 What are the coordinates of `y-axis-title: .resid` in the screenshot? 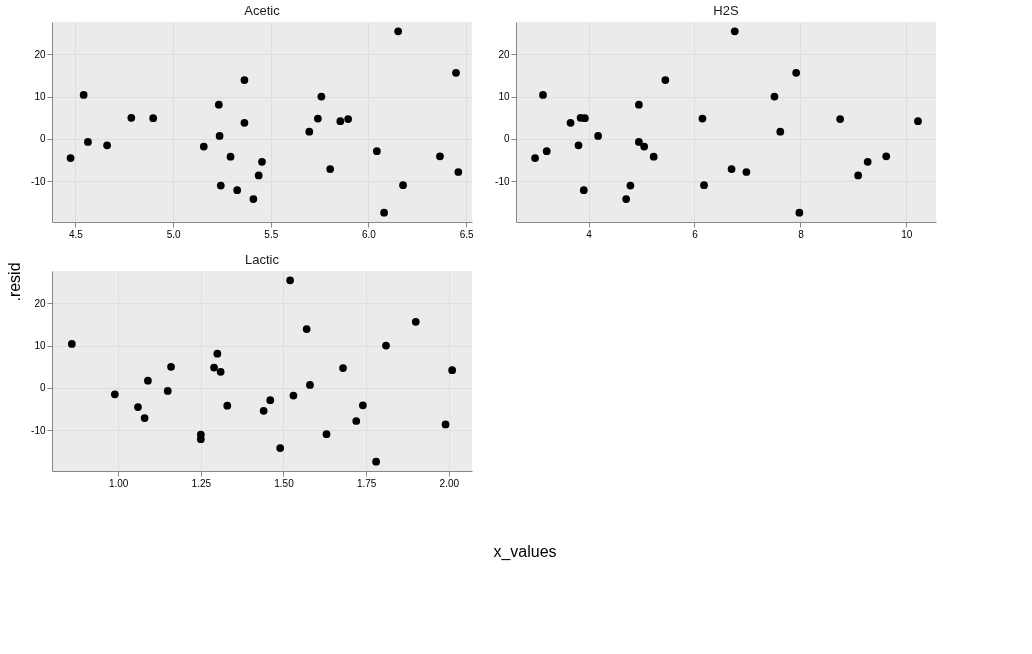 It's located at (14, 282).